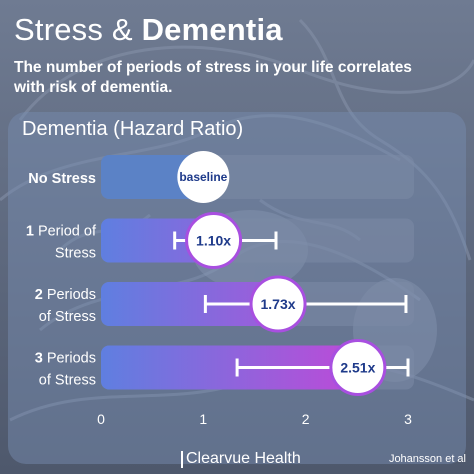  I want to click on title-bold-part: Dementia, so click(212, 29).